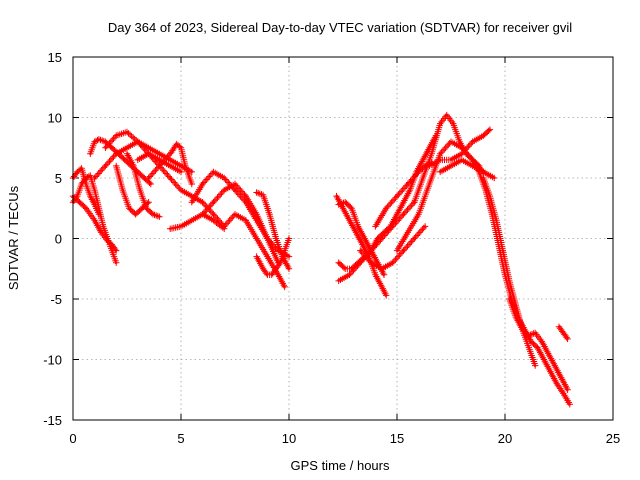  What do you see at coordinates (344, 438) in the screenshot?
I see `x-tick-labels: 0 5 10 15 20 25` at bounding box center [344, 438].